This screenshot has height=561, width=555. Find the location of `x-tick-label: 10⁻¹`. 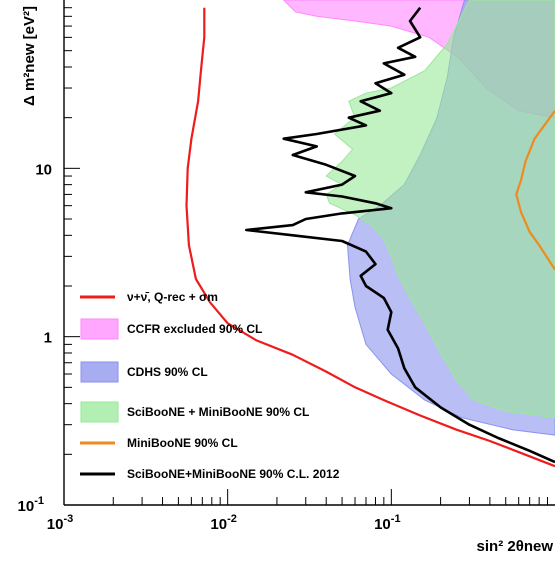

x-tick-label: 10⁻¹ is located at coordinates (387, 523).